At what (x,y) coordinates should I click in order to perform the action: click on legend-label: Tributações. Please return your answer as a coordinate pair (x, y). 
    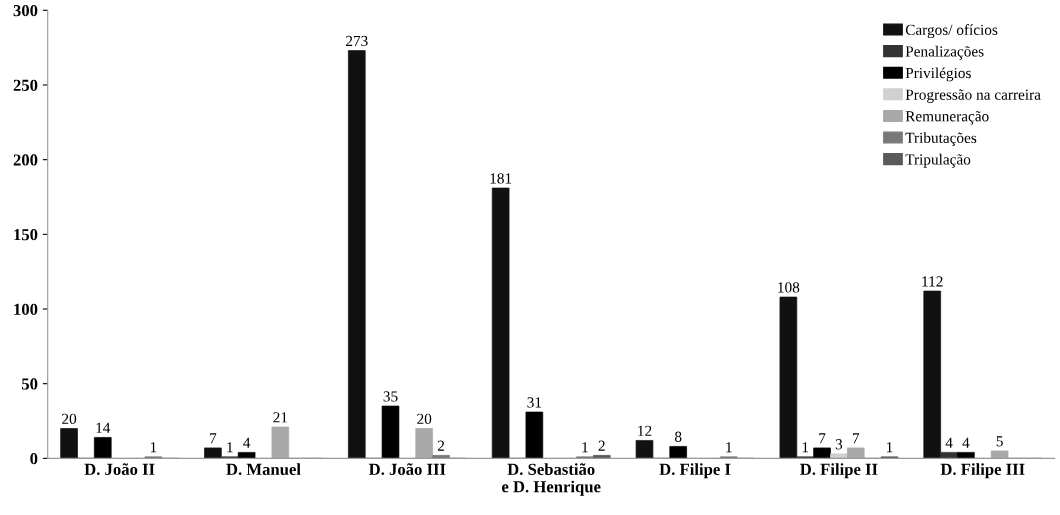
    Looking at the image, I should click on (941, 139).